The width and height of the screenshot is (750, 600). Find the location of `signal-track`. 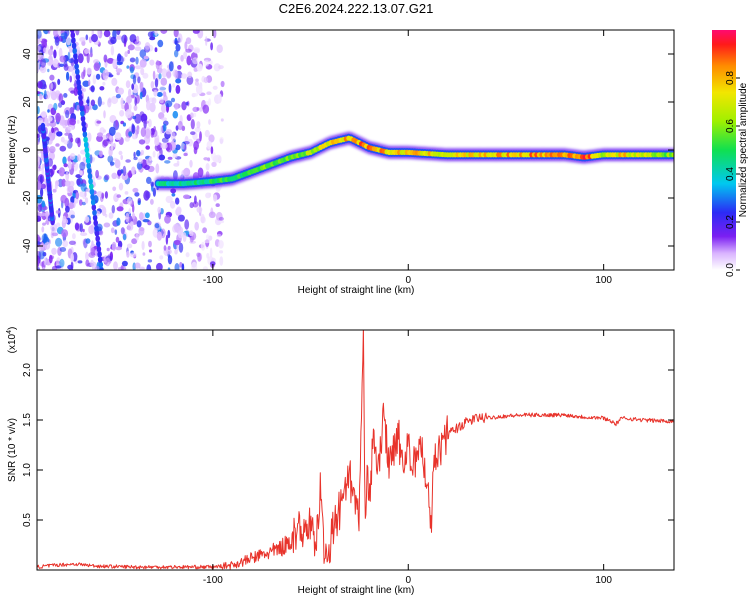

signal-track is located at coordinates (414, 161).